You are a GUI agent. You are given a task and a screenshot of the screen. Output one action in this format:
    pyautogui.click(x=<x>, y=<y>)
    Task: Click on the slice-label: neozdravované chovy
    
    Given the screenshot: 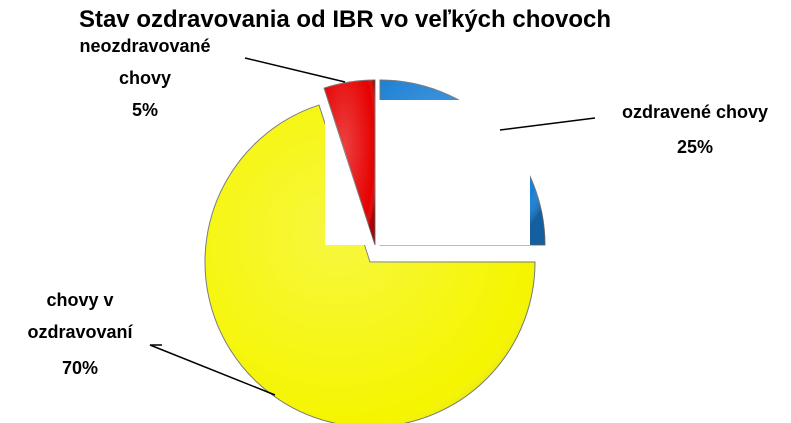 What is the action you would take?
    pyautogui.click(x=145, y=62)
    